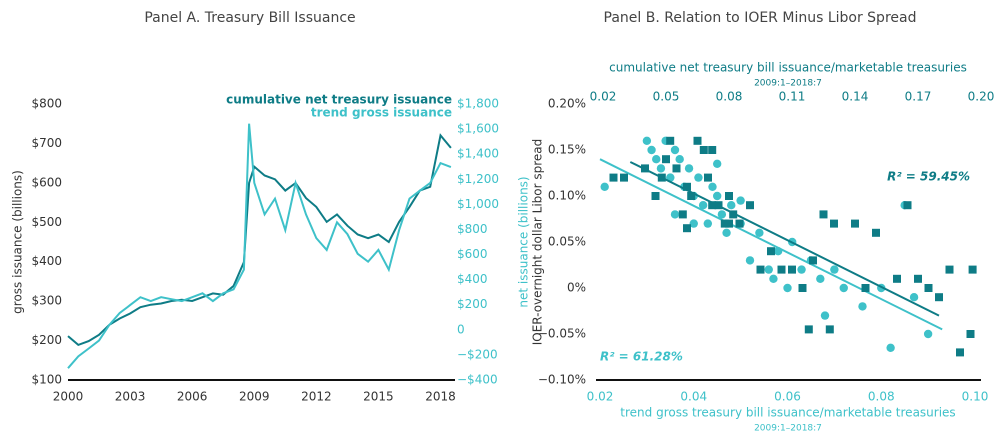  I want to click on x-tick-label: 2003, so click(130, 397).